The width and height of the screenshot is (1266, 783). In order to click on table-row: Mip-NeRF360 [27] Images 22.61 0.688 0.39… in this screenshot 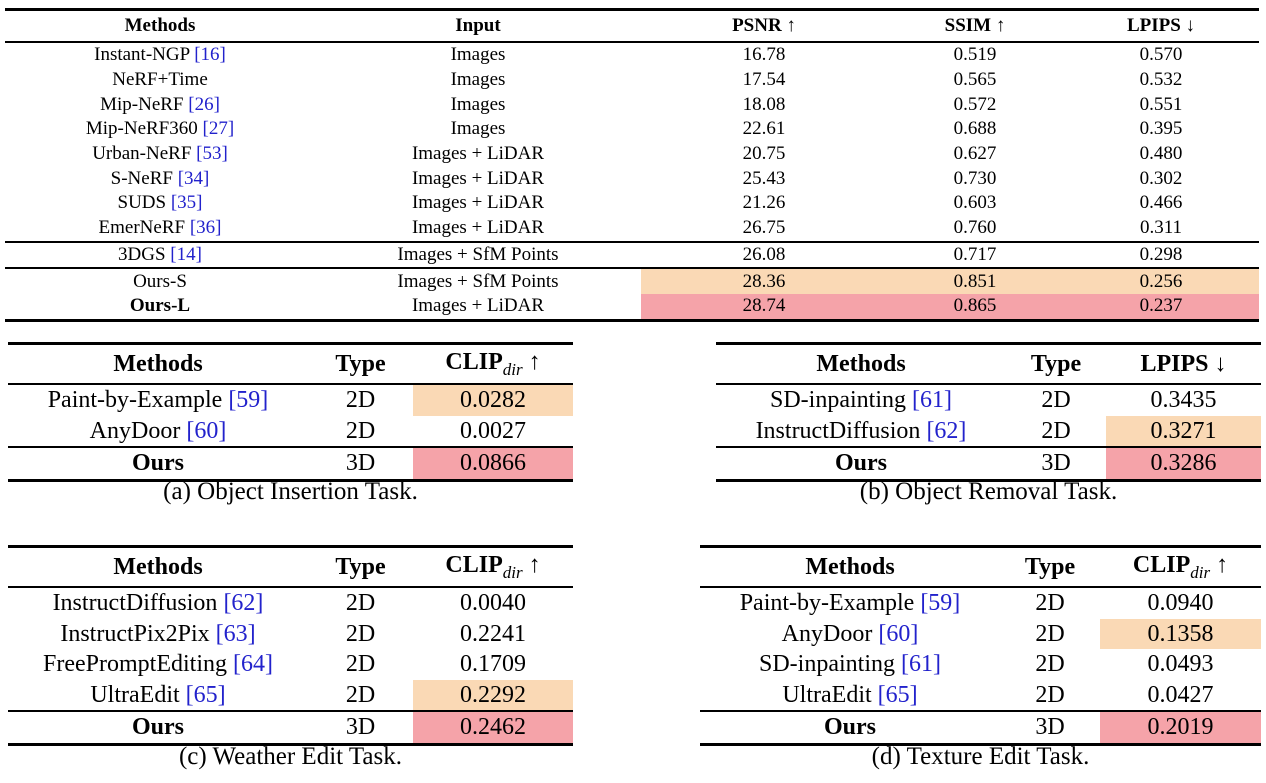, I will do `click(632, 129)`.